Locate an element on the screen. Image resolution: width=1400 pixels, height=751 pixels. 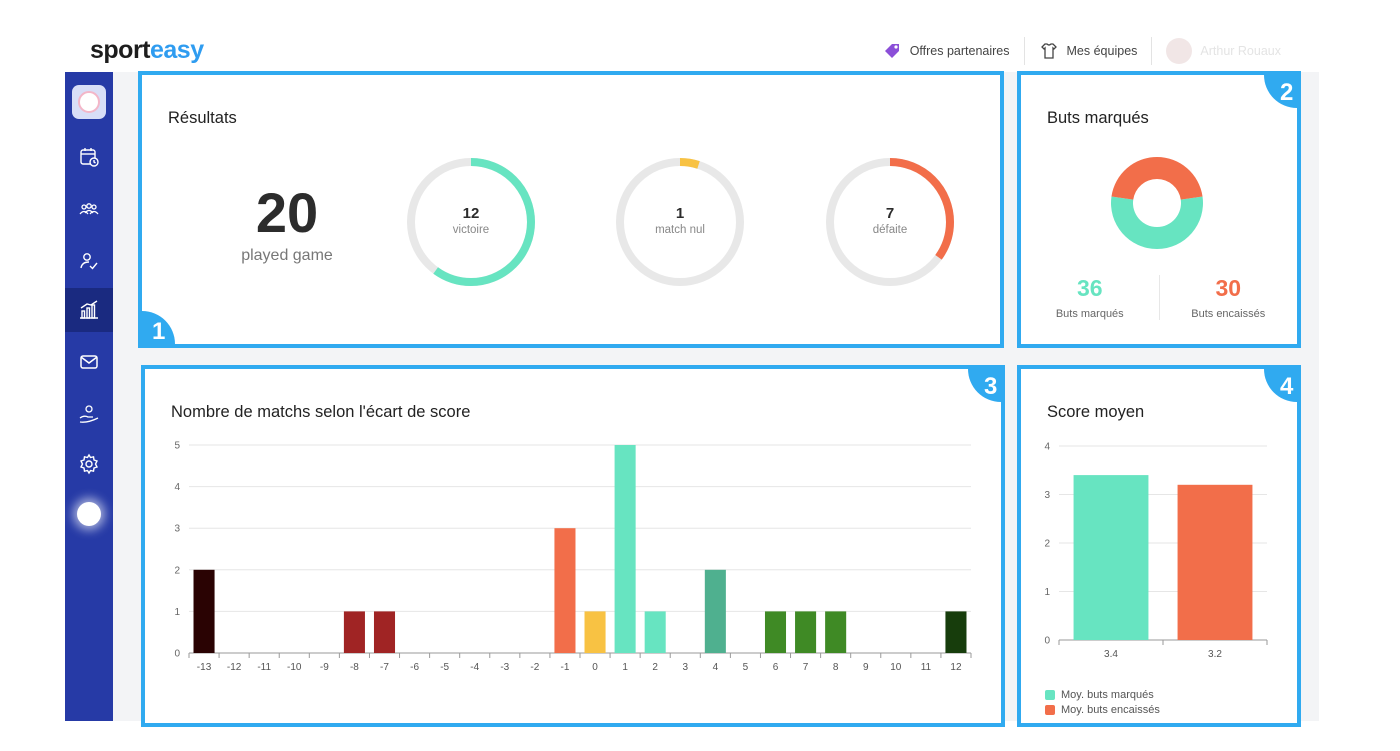
played-games-label: played game is located at coordinates (287, 255).